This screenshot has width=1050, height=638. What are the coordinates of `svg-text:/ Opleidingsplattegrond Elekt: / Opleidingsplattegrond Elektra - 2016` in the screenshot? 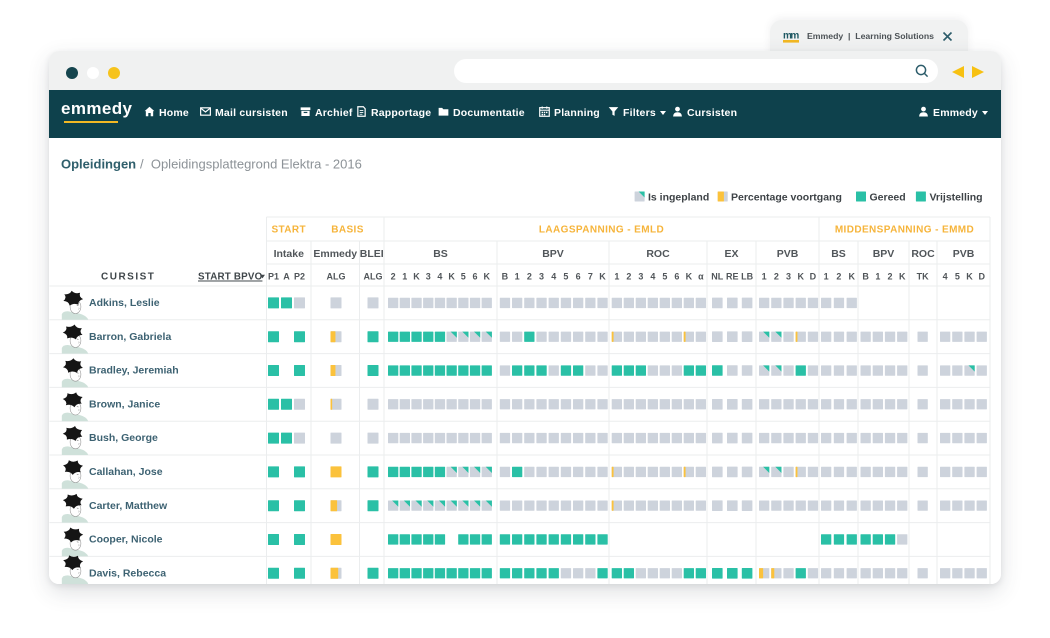 It's located at (251, 164).